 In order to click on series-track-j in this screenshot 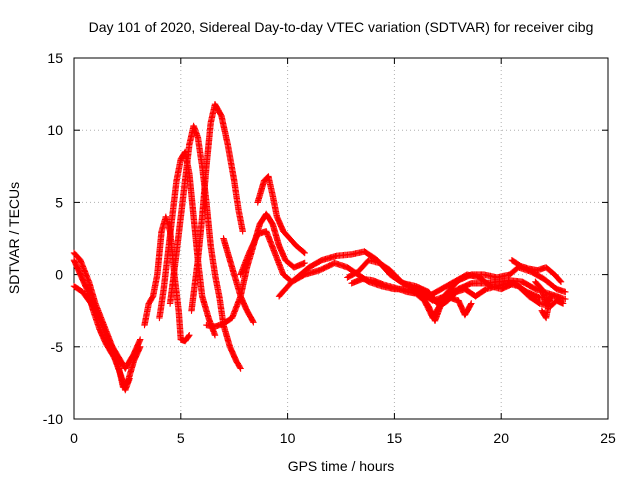, I will do `click(281, 215)`.